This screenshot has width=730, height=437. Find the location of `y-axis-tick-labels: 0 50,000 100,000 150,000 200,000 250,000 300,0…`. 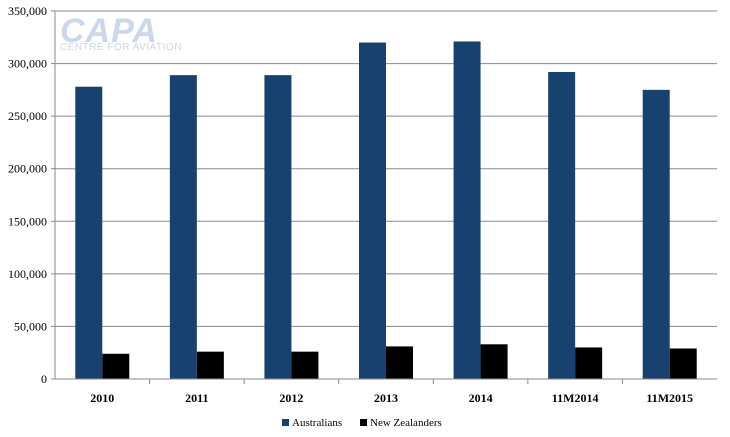

y-axis-tick-labels: 0 50,000 100,000 150,000 200,000 250,000 300,0… is located at coordinates (27, 195).